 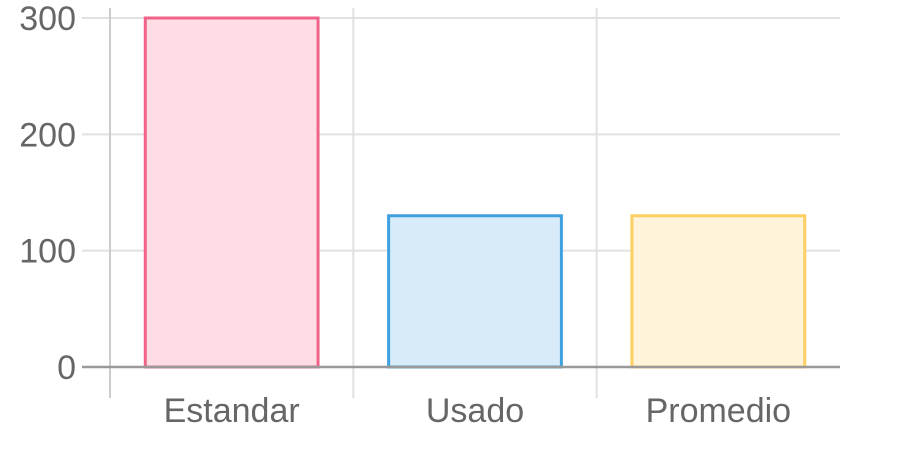 What do you see at coordinates (47, 135) in the screenshot?
I see `y-tick-label: 200` at bounding box center [47, 135].